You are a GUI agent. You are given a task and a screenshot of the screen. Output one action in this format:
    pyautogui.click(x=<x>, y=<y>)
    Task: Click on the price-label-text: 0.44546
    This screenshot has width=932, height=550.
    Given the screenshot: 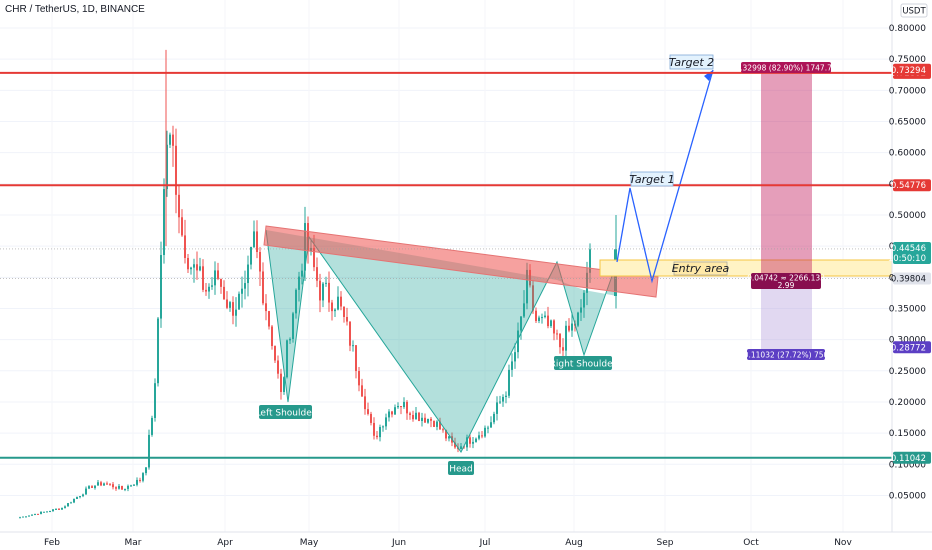 What is the action you would take?
    pyautogui.click(x=908, y=249)
    